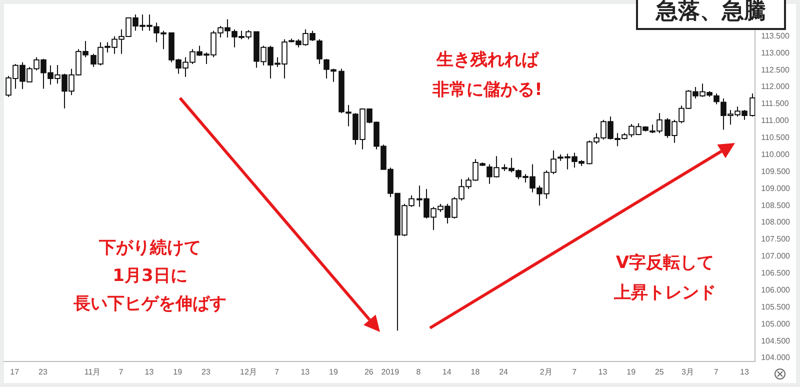  I want to click on annotation: 生き残れれば, so click(487, 60).